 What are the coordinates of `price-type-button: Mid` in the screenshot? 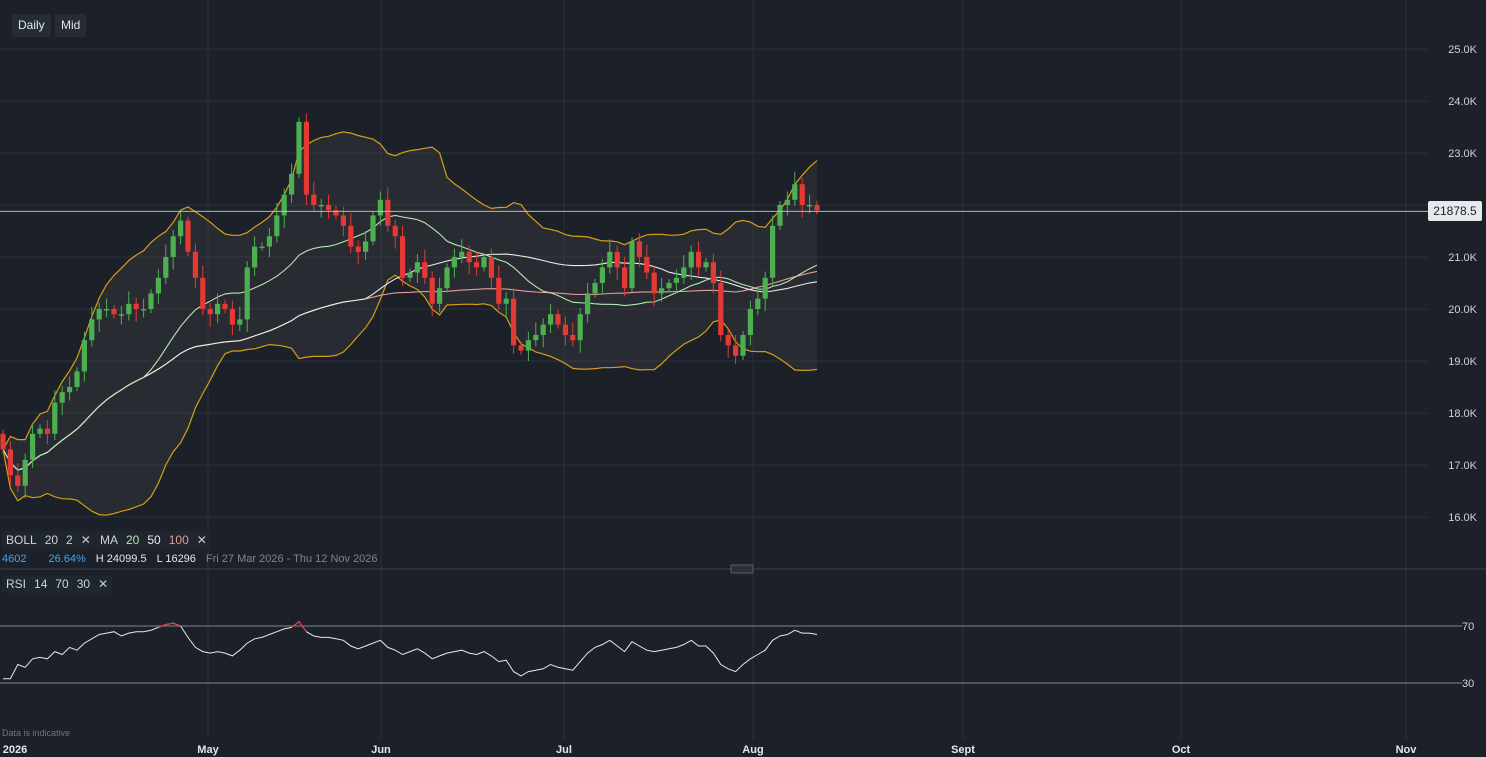 It's located at (71, 25).